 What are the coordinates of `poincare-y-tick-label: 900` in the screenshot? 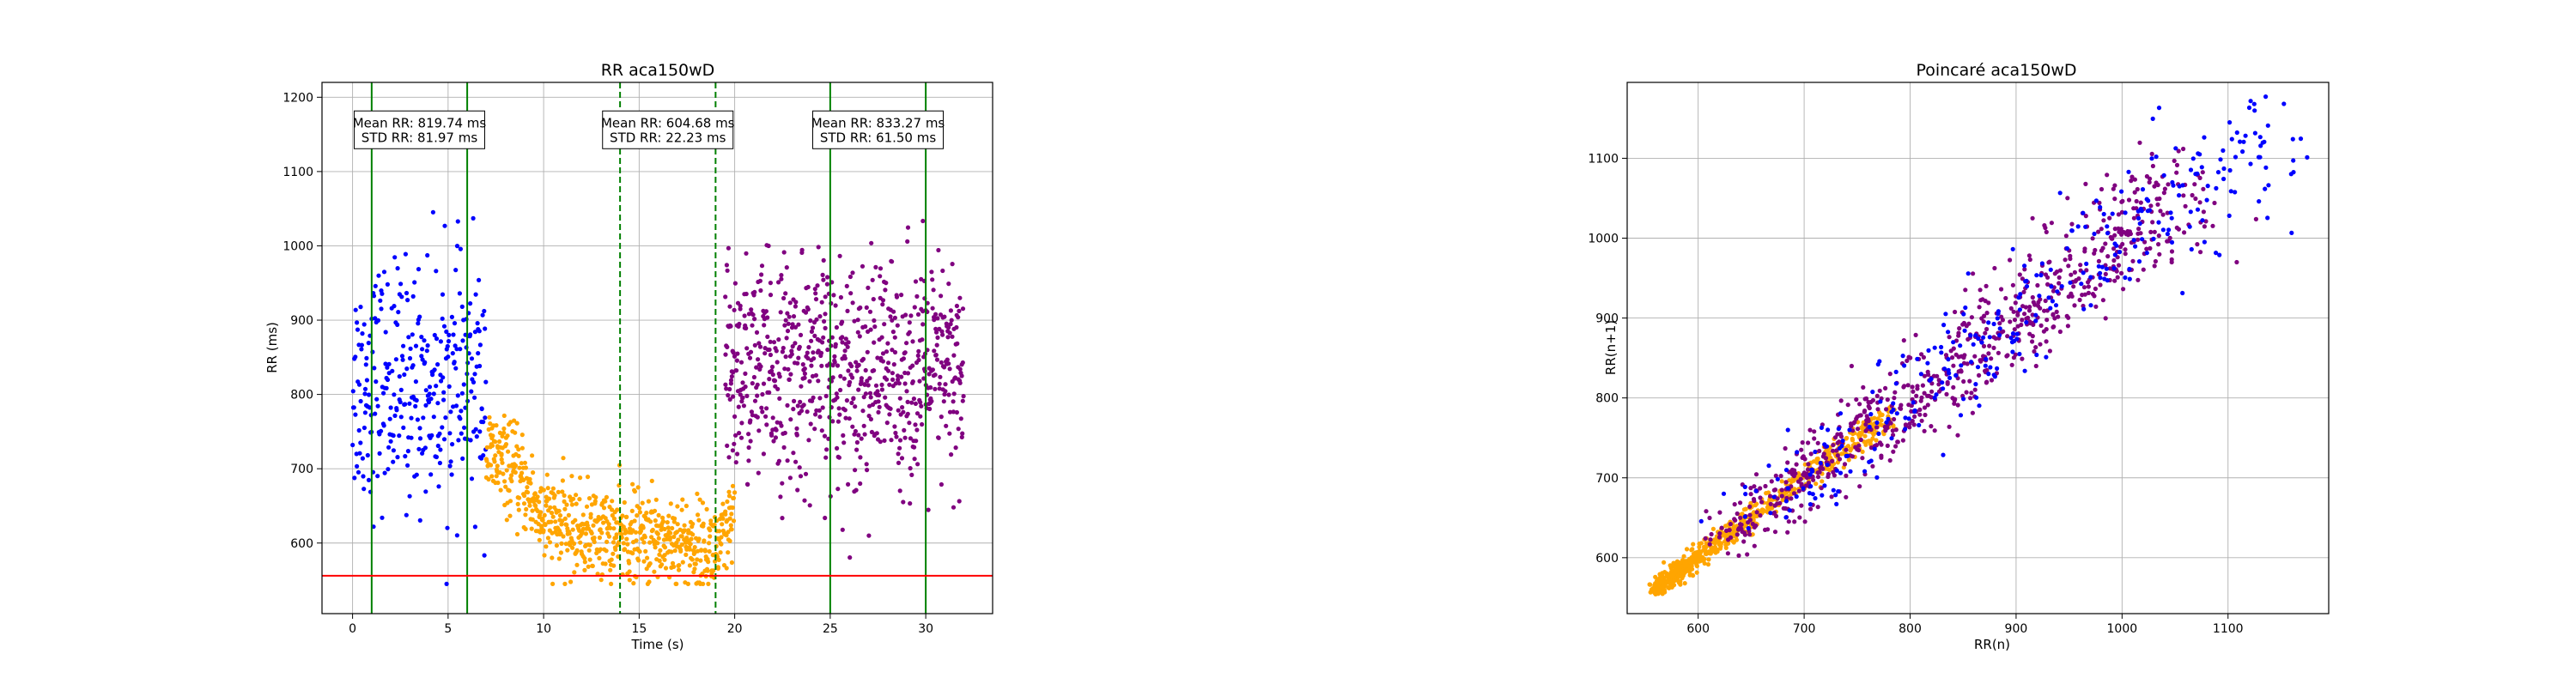 It's located at (1607, 319).